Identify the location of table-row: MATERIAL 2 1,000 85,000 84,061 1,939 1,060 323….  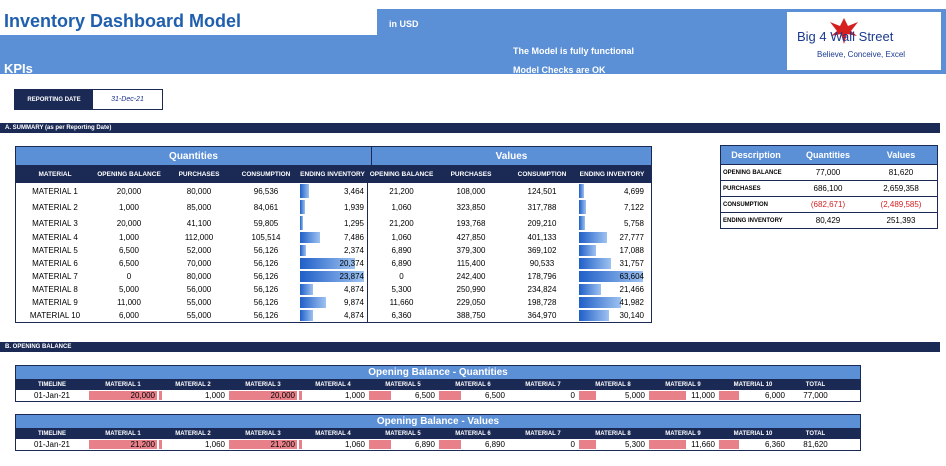
(333, 207).